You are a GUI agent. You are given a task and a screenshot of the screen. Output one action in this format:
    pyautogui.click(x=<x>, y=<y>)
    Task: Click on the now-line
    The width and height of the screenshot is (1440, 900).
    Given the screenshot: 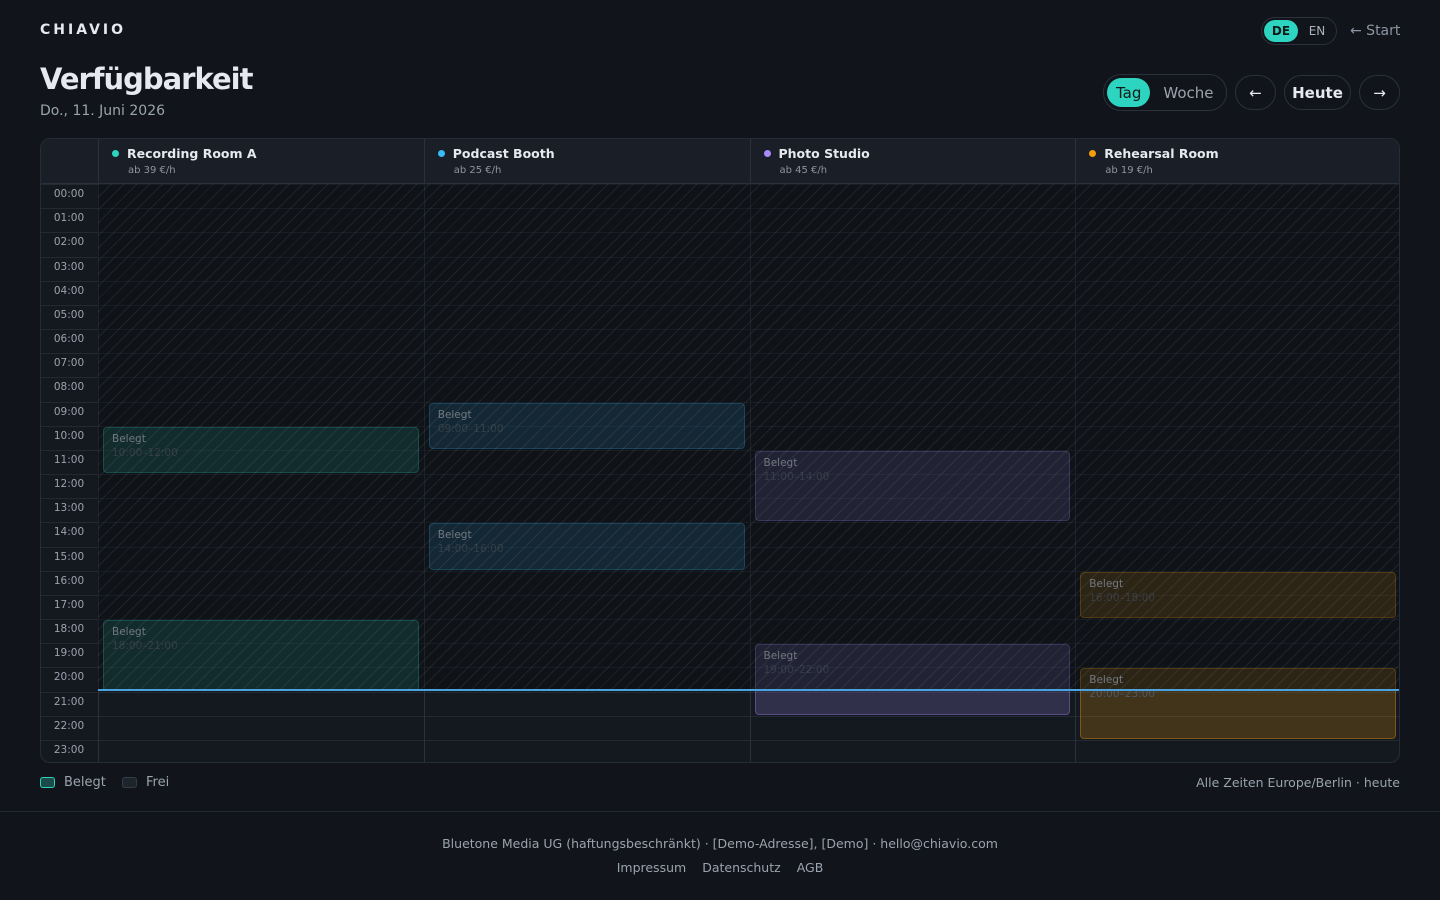 What is the action you would take?
    pyautogui.click(x=748, y=690)
    